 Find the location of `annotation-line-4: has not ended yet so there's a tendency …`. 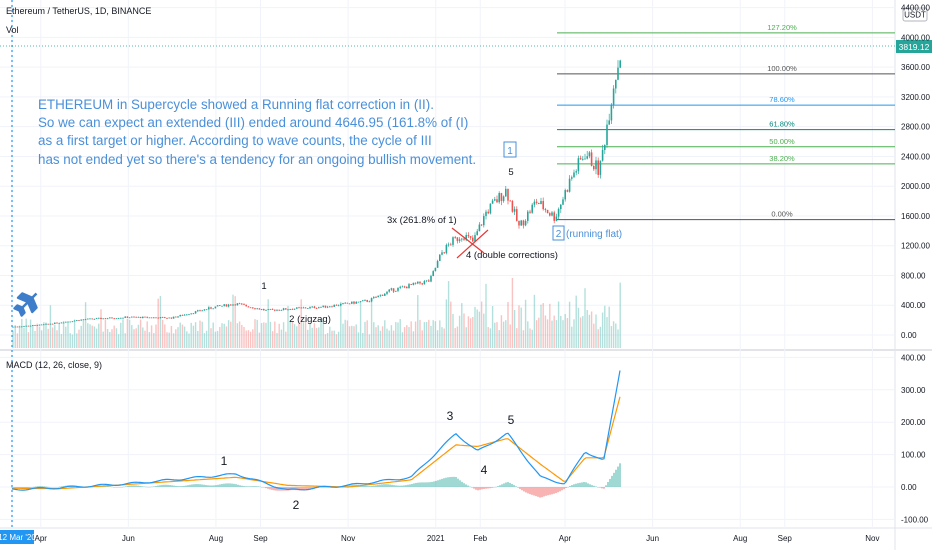

annotation-line-4: has not ended yet so there's a tendency … is located at coordinates (257, 159).